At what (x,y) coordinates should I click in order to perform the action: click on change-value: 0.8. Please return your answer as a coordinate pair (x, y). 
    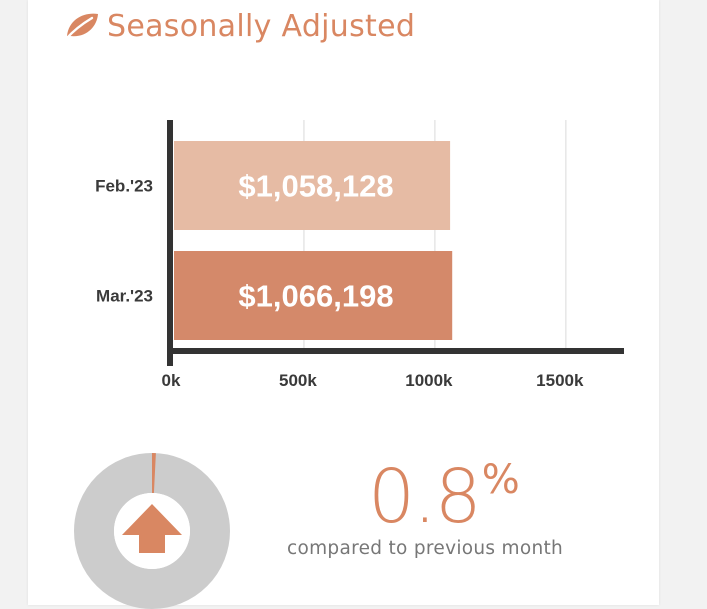
    Looking at the image, I should click on (424, 497).